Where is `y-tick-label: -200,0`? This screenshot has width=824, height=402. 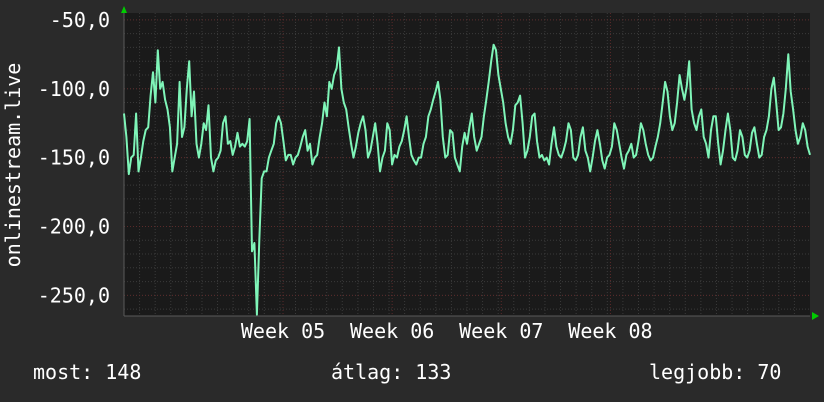 y-tick-label: -200,0 is located at coordinates (74, 226).